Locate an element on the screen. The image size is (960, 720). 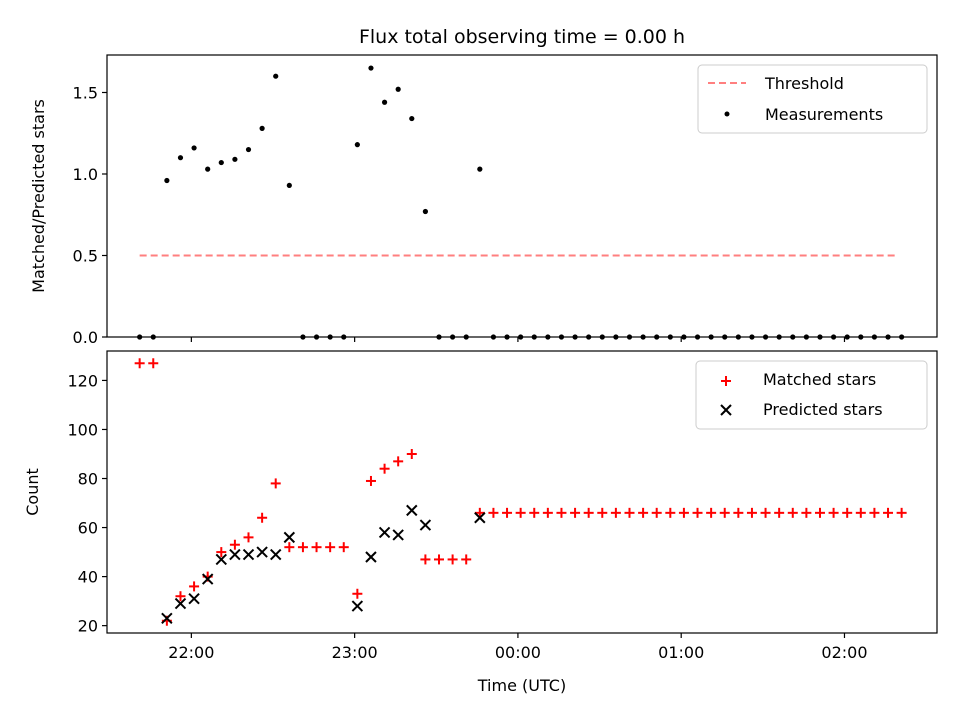
bottom-y-tick-label: 100 is located at coordinates (82, 429).